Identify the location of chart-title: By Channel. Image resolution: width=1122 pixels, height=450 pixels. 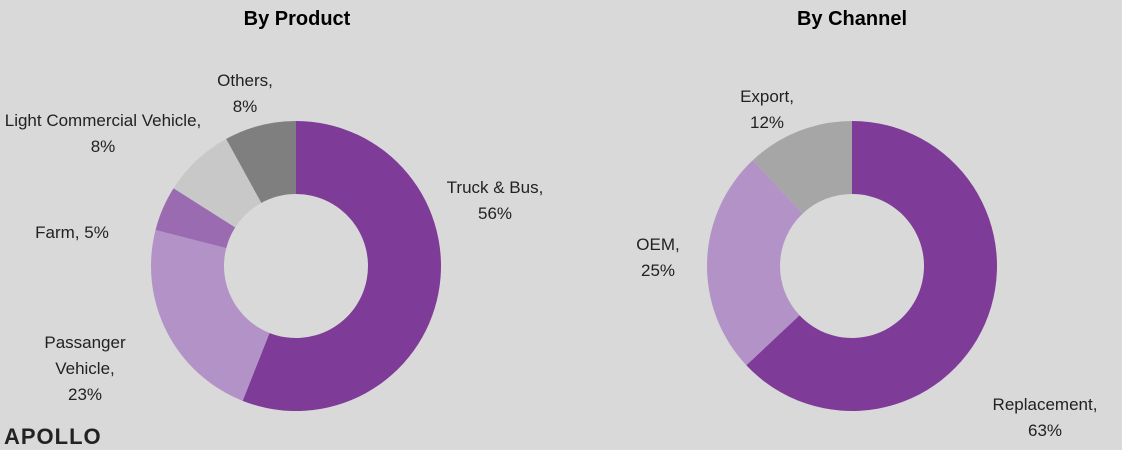
(852, 19).